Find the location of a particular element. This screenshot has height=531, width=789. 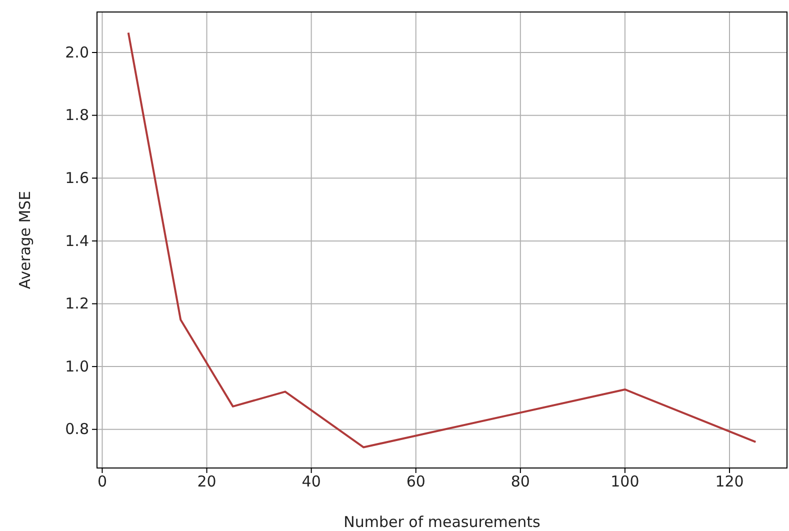

y-tick-label: 1.6 is located at coordinates (77, 177).